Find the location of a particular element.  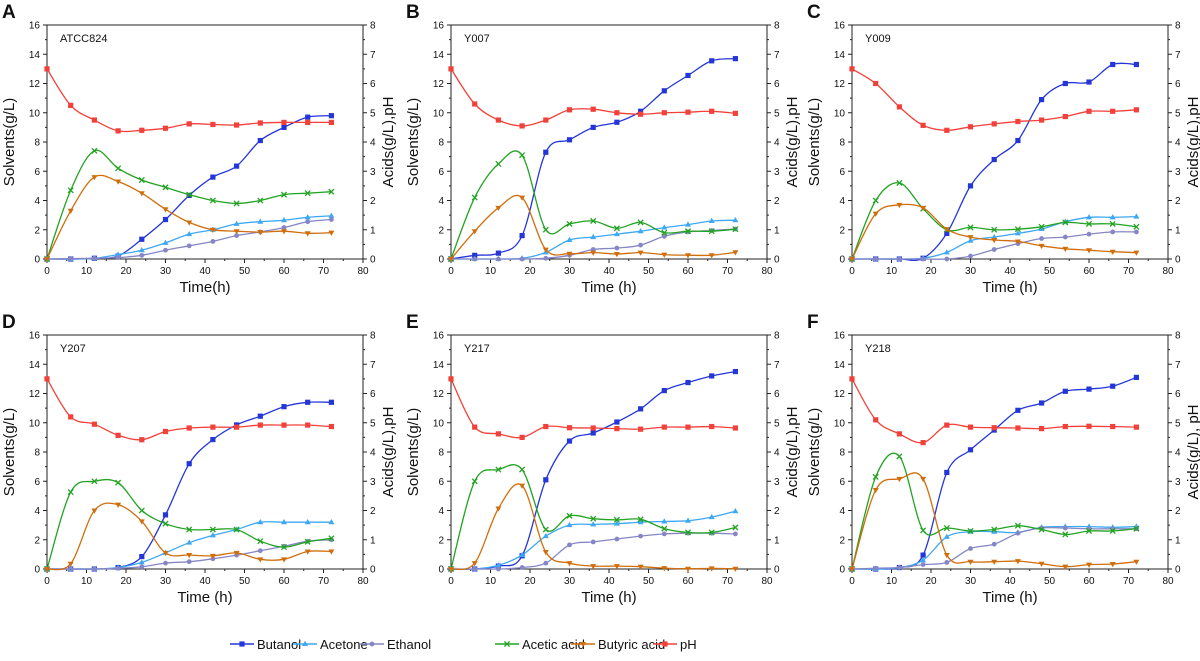

y-right-axis-label: Acids(g/L),pH is located at coordinates (388, 452).